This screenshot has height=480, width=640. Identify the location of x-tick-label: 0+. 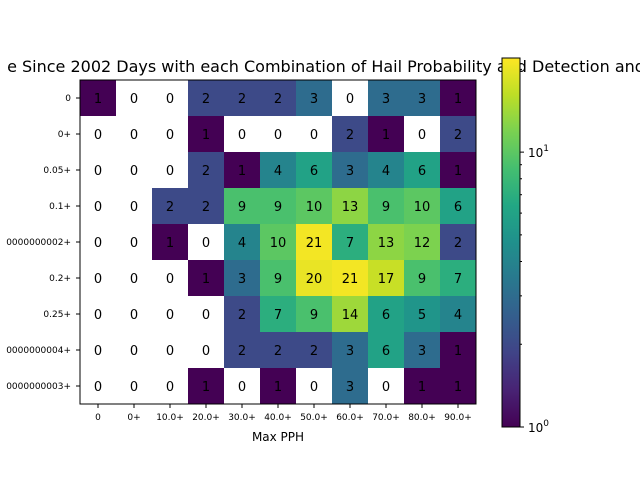
(133, 418).